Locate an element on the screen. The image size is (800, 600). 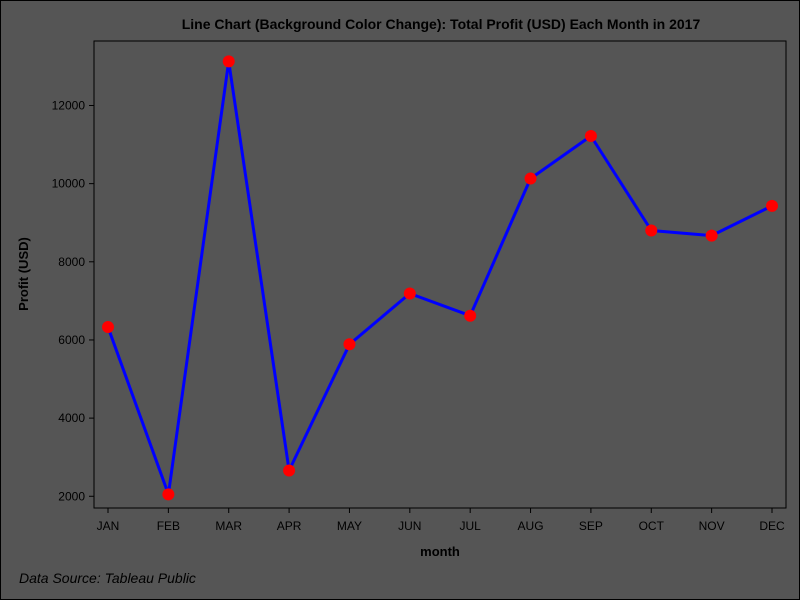
x-tick-label: JUN is located at coordinates (409, 526).